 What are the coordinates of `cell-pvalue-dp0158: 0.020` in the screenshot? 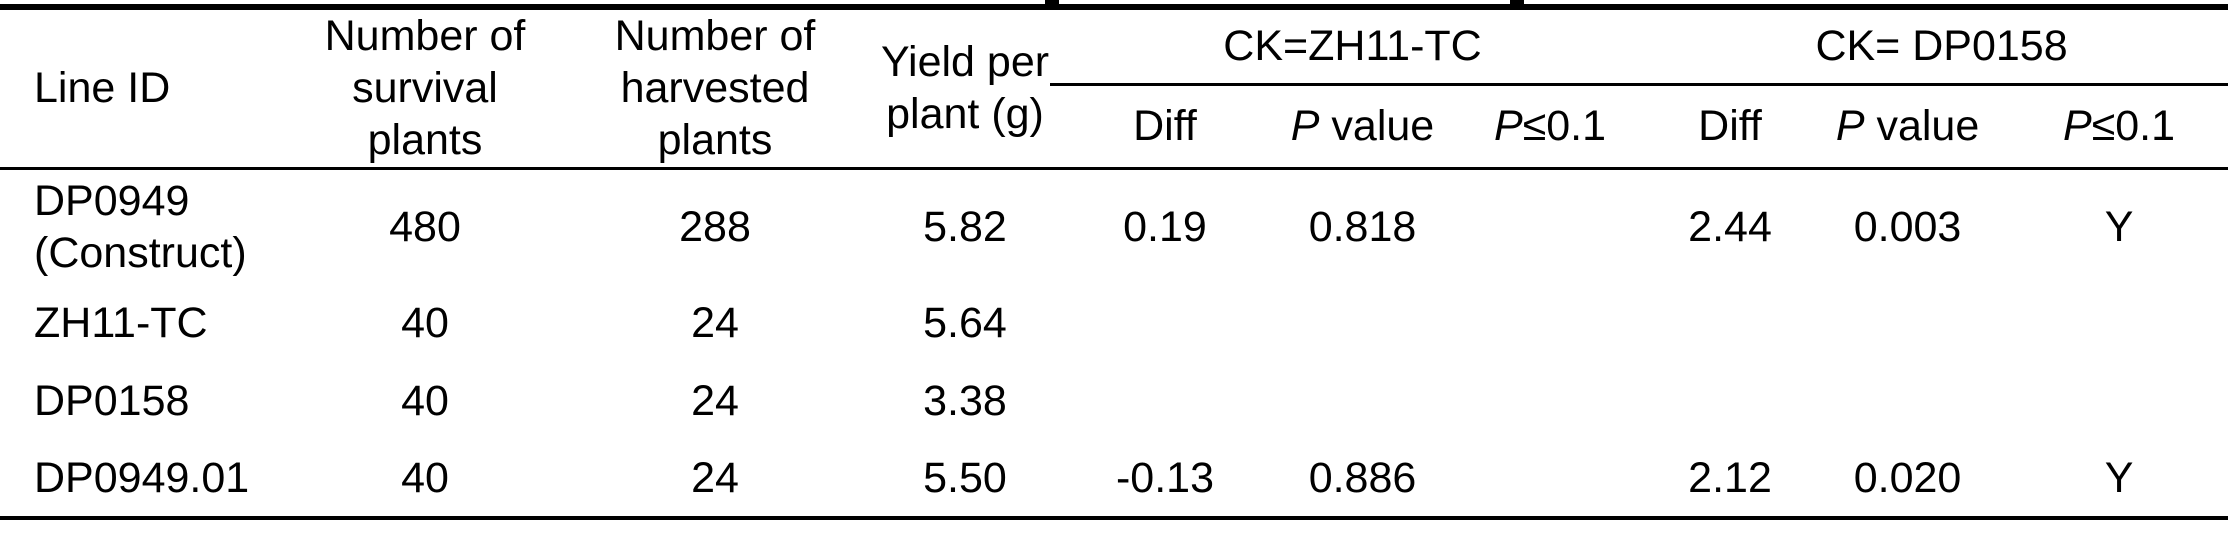 It's located at (1908, 480).